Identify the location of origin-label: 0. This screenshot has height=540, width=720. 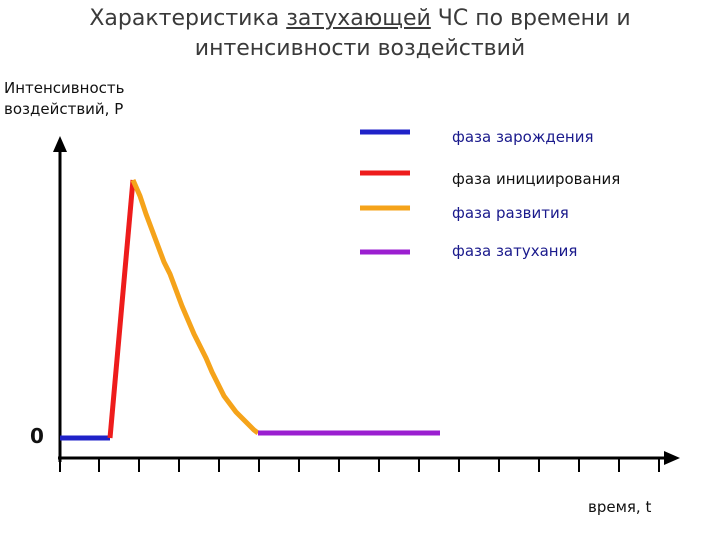
(37, 436).